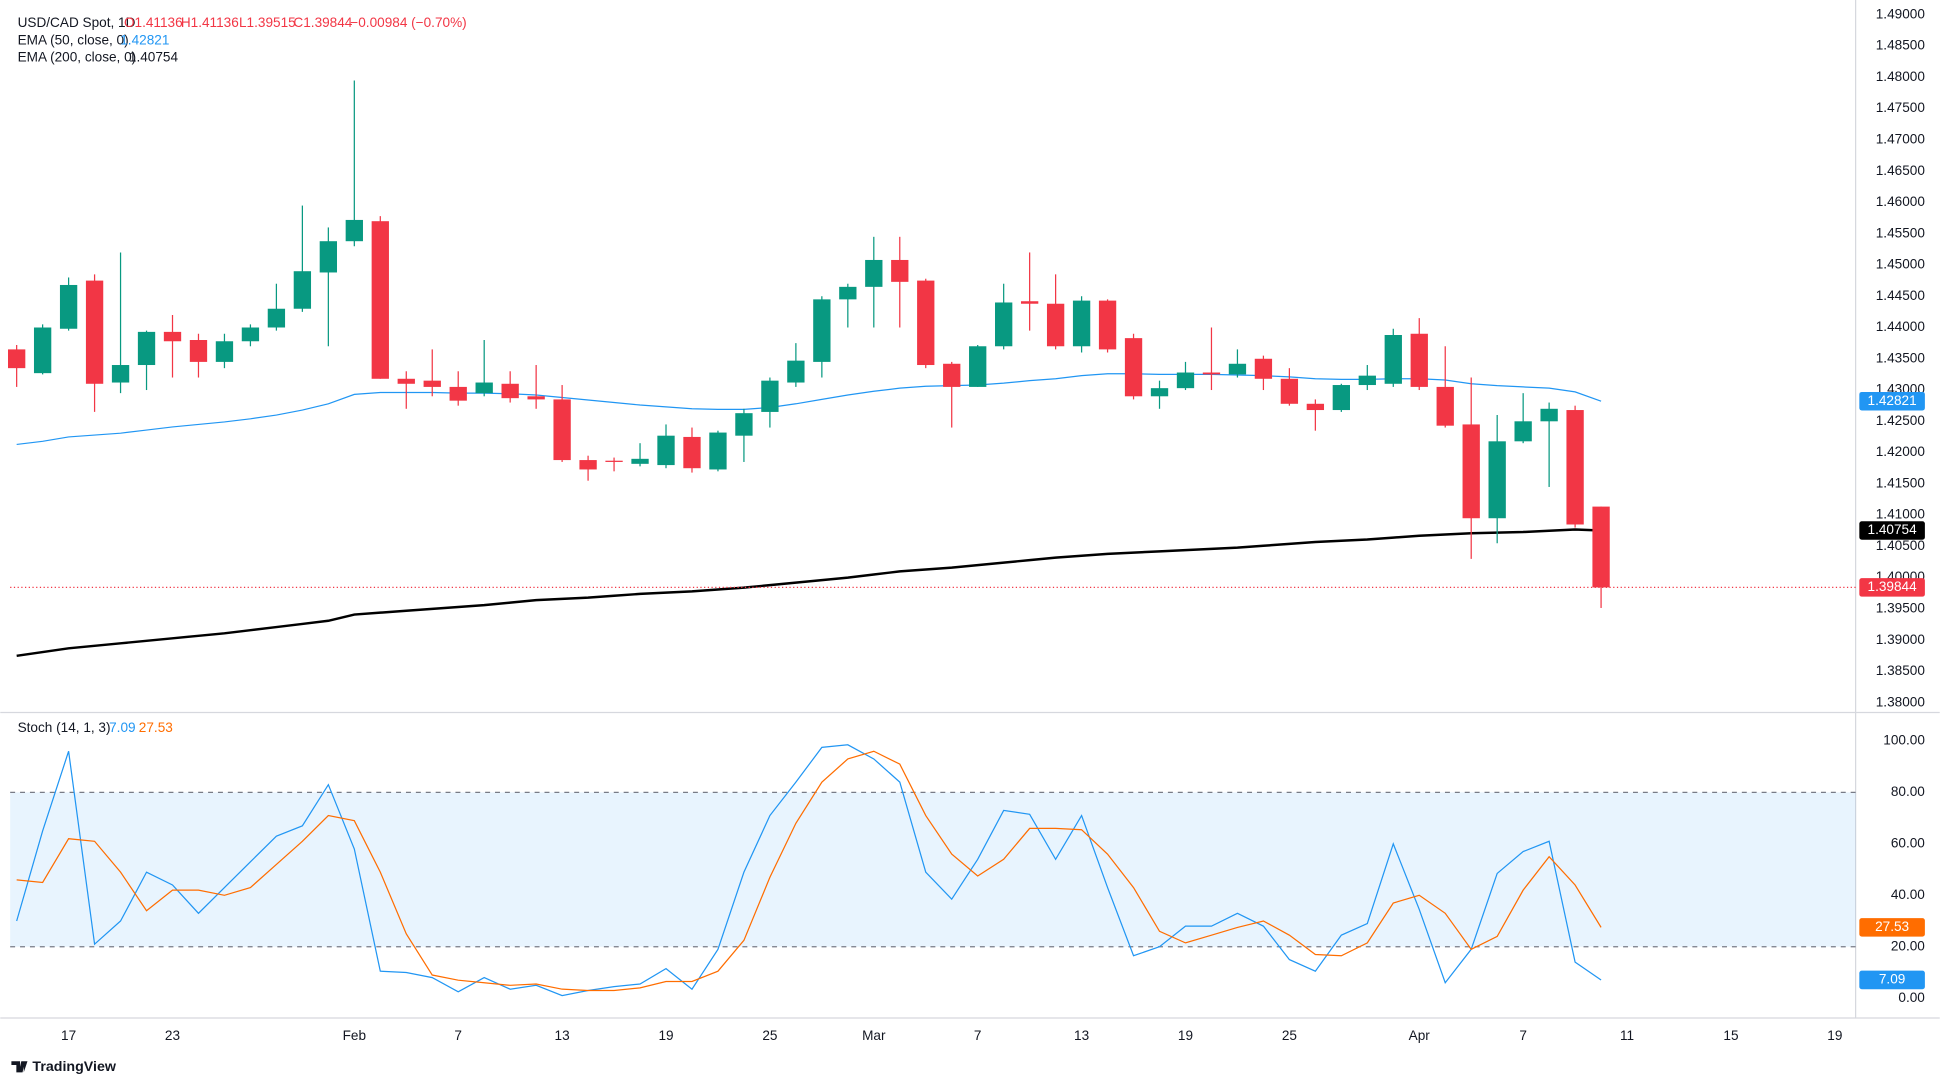 Image resolution: width=1940 pixels, height=1086 pixels. Describe the element at coordinates (1901, 170) in the screenshot. I see `y-tick-label: 1.46500` at that location.